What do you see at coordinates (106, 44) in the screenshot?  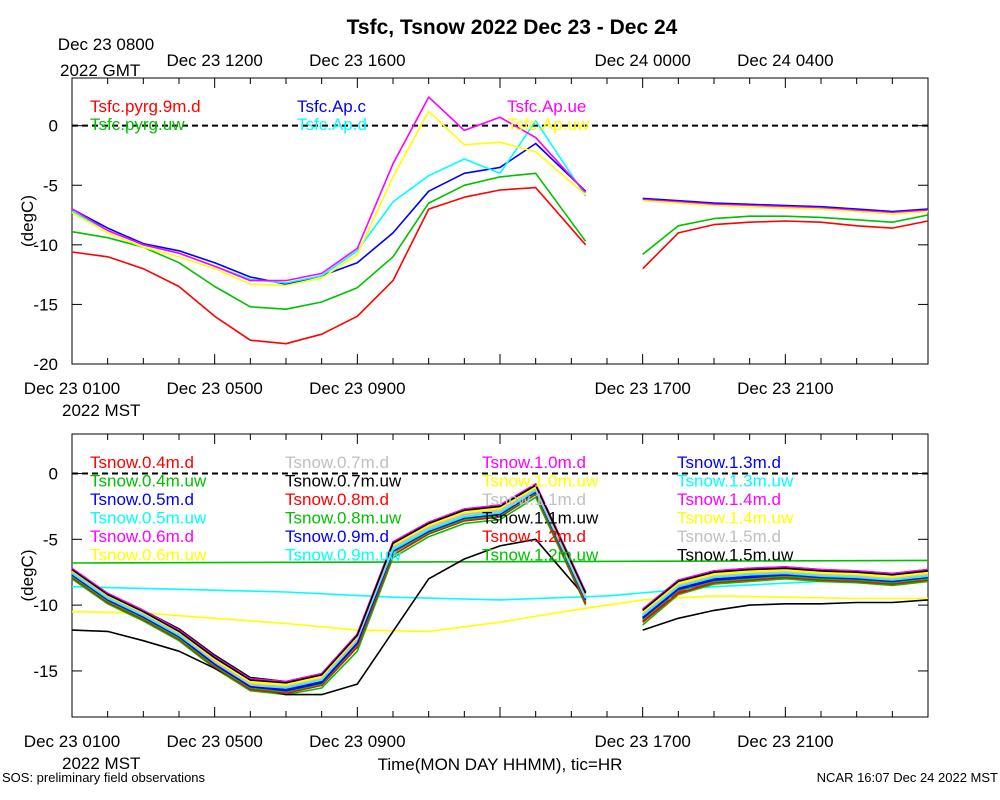 I see `top-tick-label: Dec 23 0800` at bounding box center [106, 44].